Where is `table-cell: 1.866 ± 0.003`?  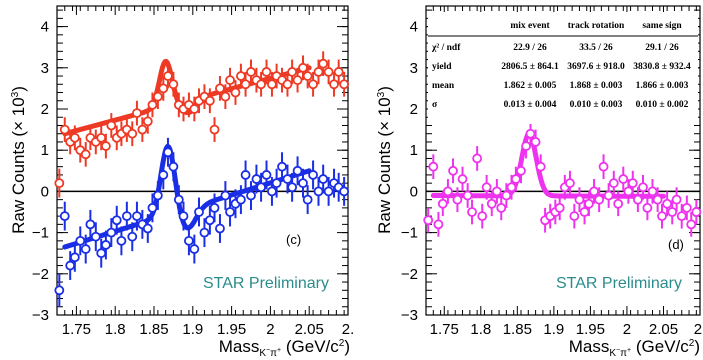
table-cell: 1.866 ± 0.003 is located at coordinates (662, 86).